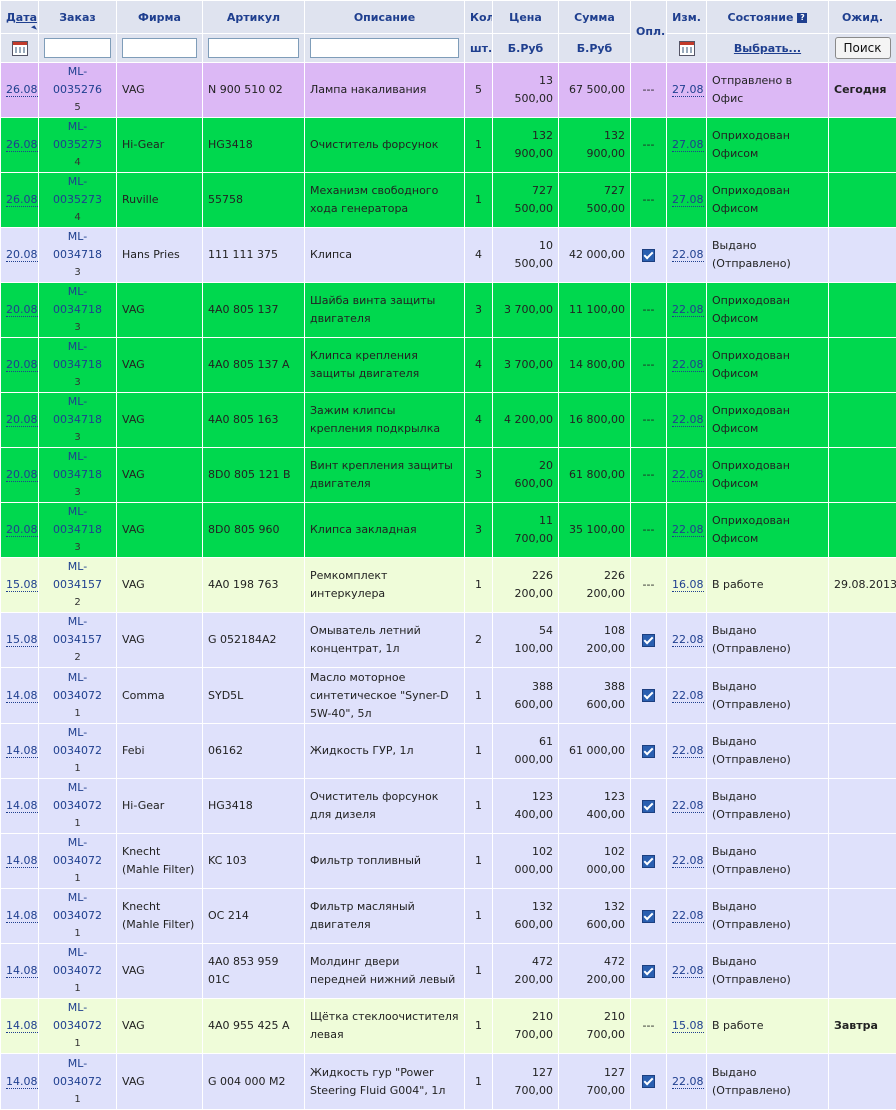 The width and height of the screenshot is (896, 1110). Describe the element at coordinates (862, 916) in the screenshot. I see `expected-cell` at that location.